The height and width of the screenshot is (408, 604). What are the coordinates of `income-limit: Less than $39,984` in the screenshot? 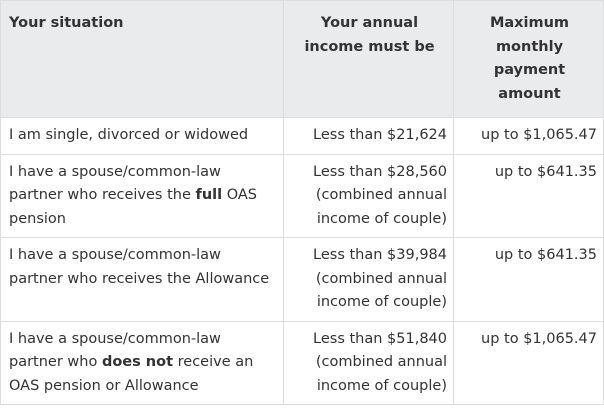 It's located at (380, 255).